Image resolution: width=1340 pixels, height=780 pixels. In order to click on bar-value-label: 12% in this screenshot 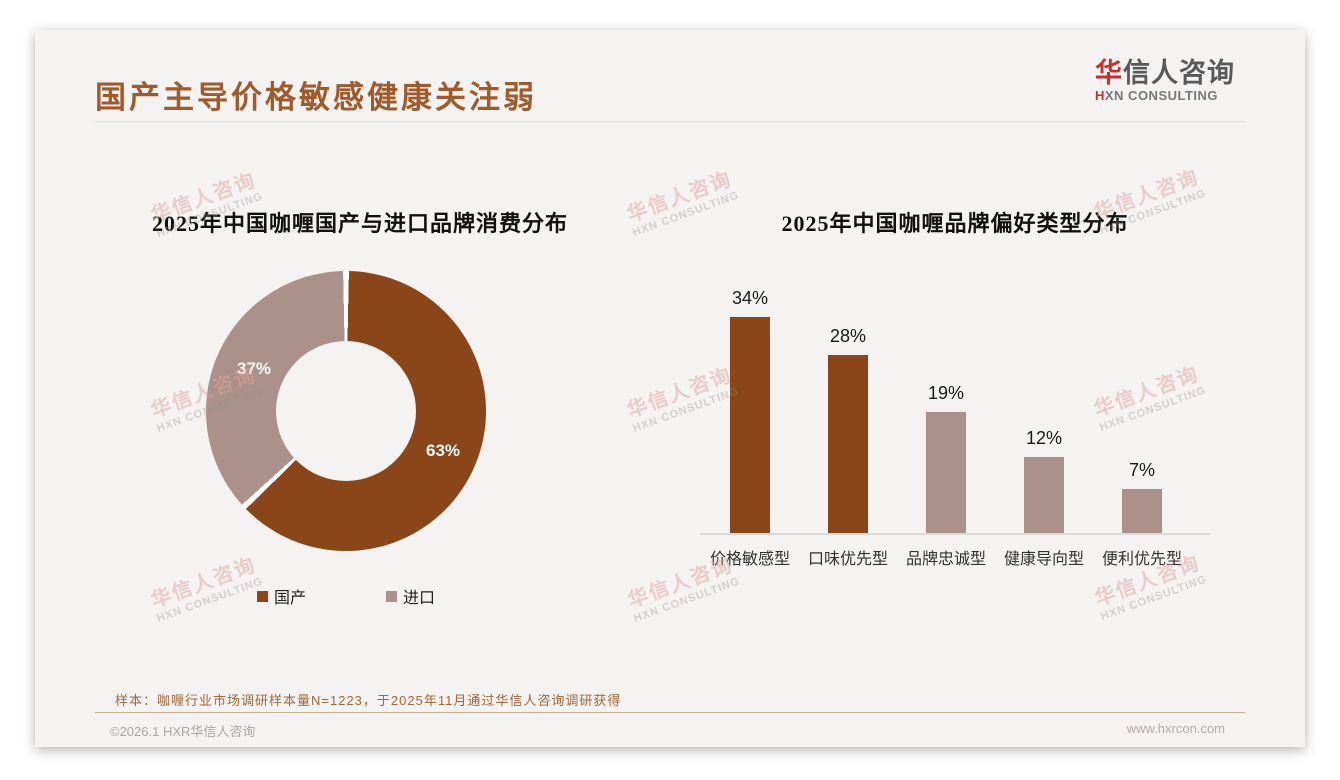, I will do `click(1044, 438)`.